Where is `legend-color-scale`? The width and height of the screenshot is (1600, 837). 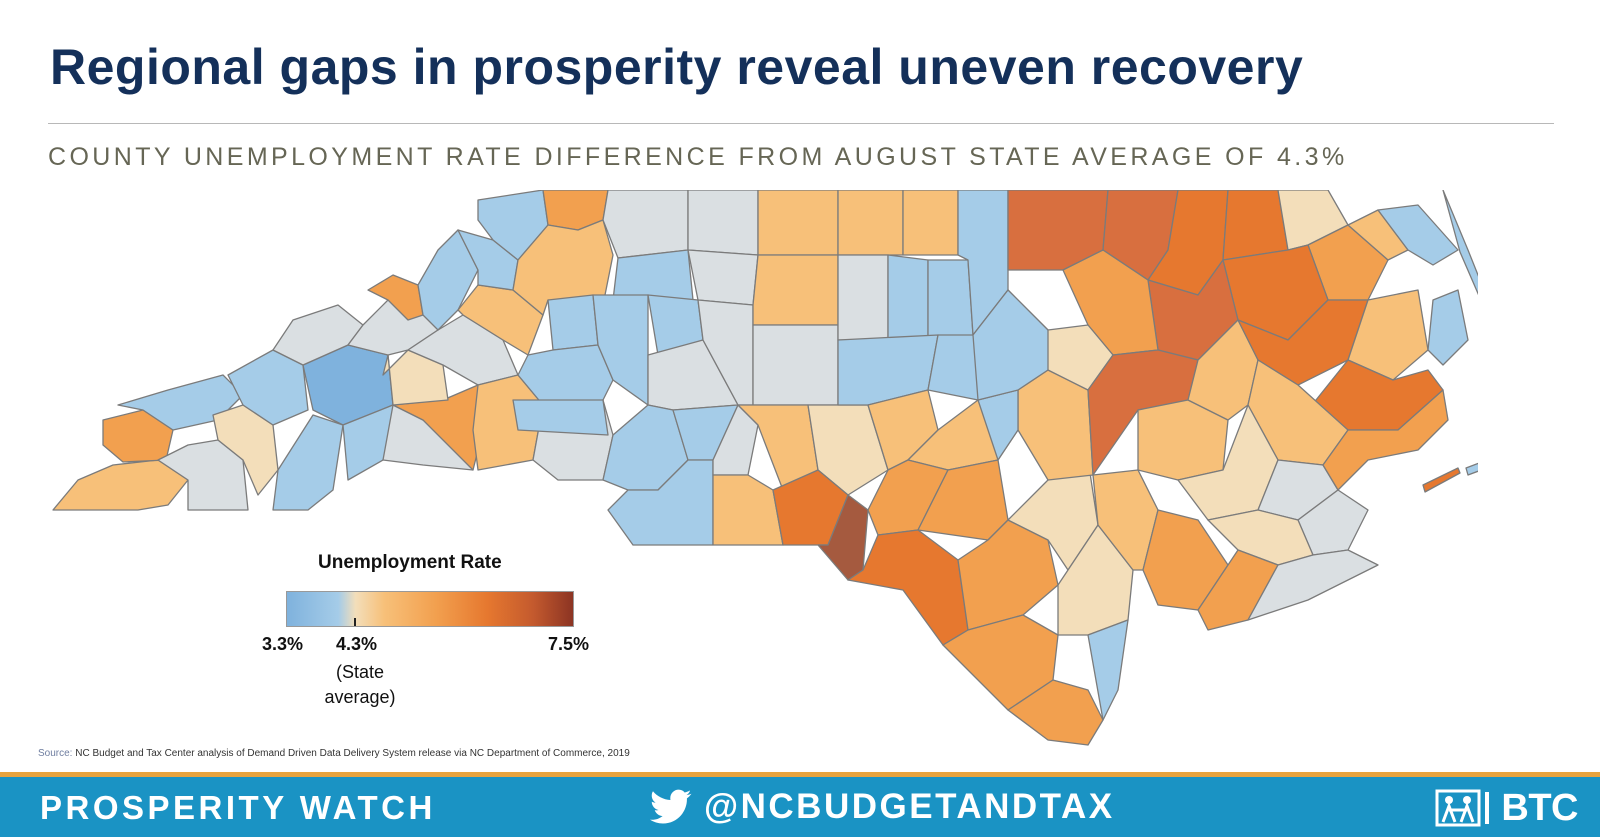 legend-color-scale is located at coordinates (430, 609).